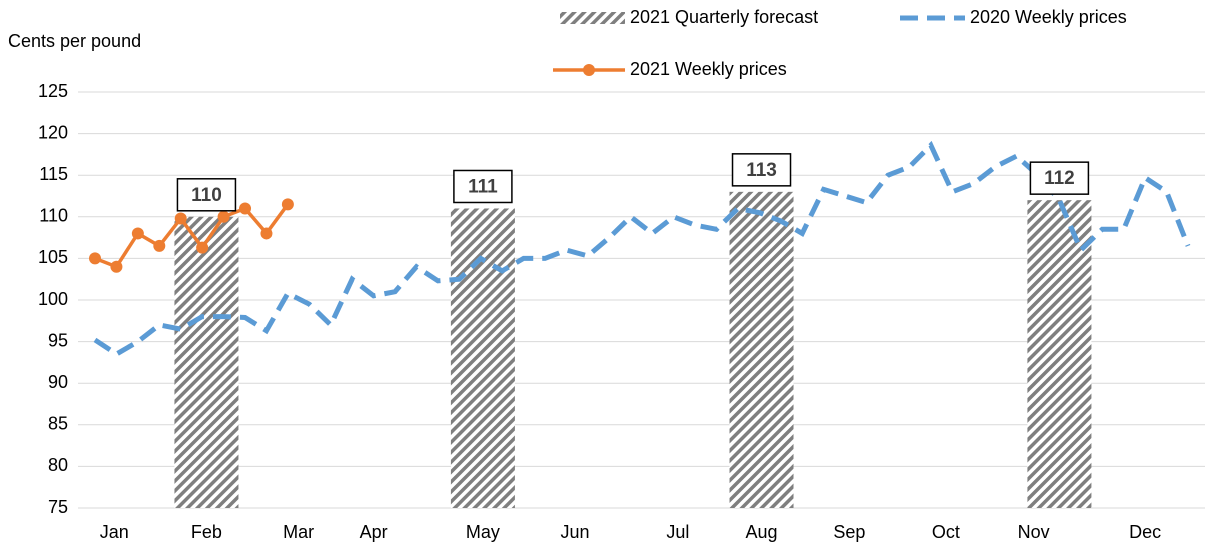  Describe the element at coordinates (946, 532) in the screenshot. I see `x-tick-label: Oct` at that location.